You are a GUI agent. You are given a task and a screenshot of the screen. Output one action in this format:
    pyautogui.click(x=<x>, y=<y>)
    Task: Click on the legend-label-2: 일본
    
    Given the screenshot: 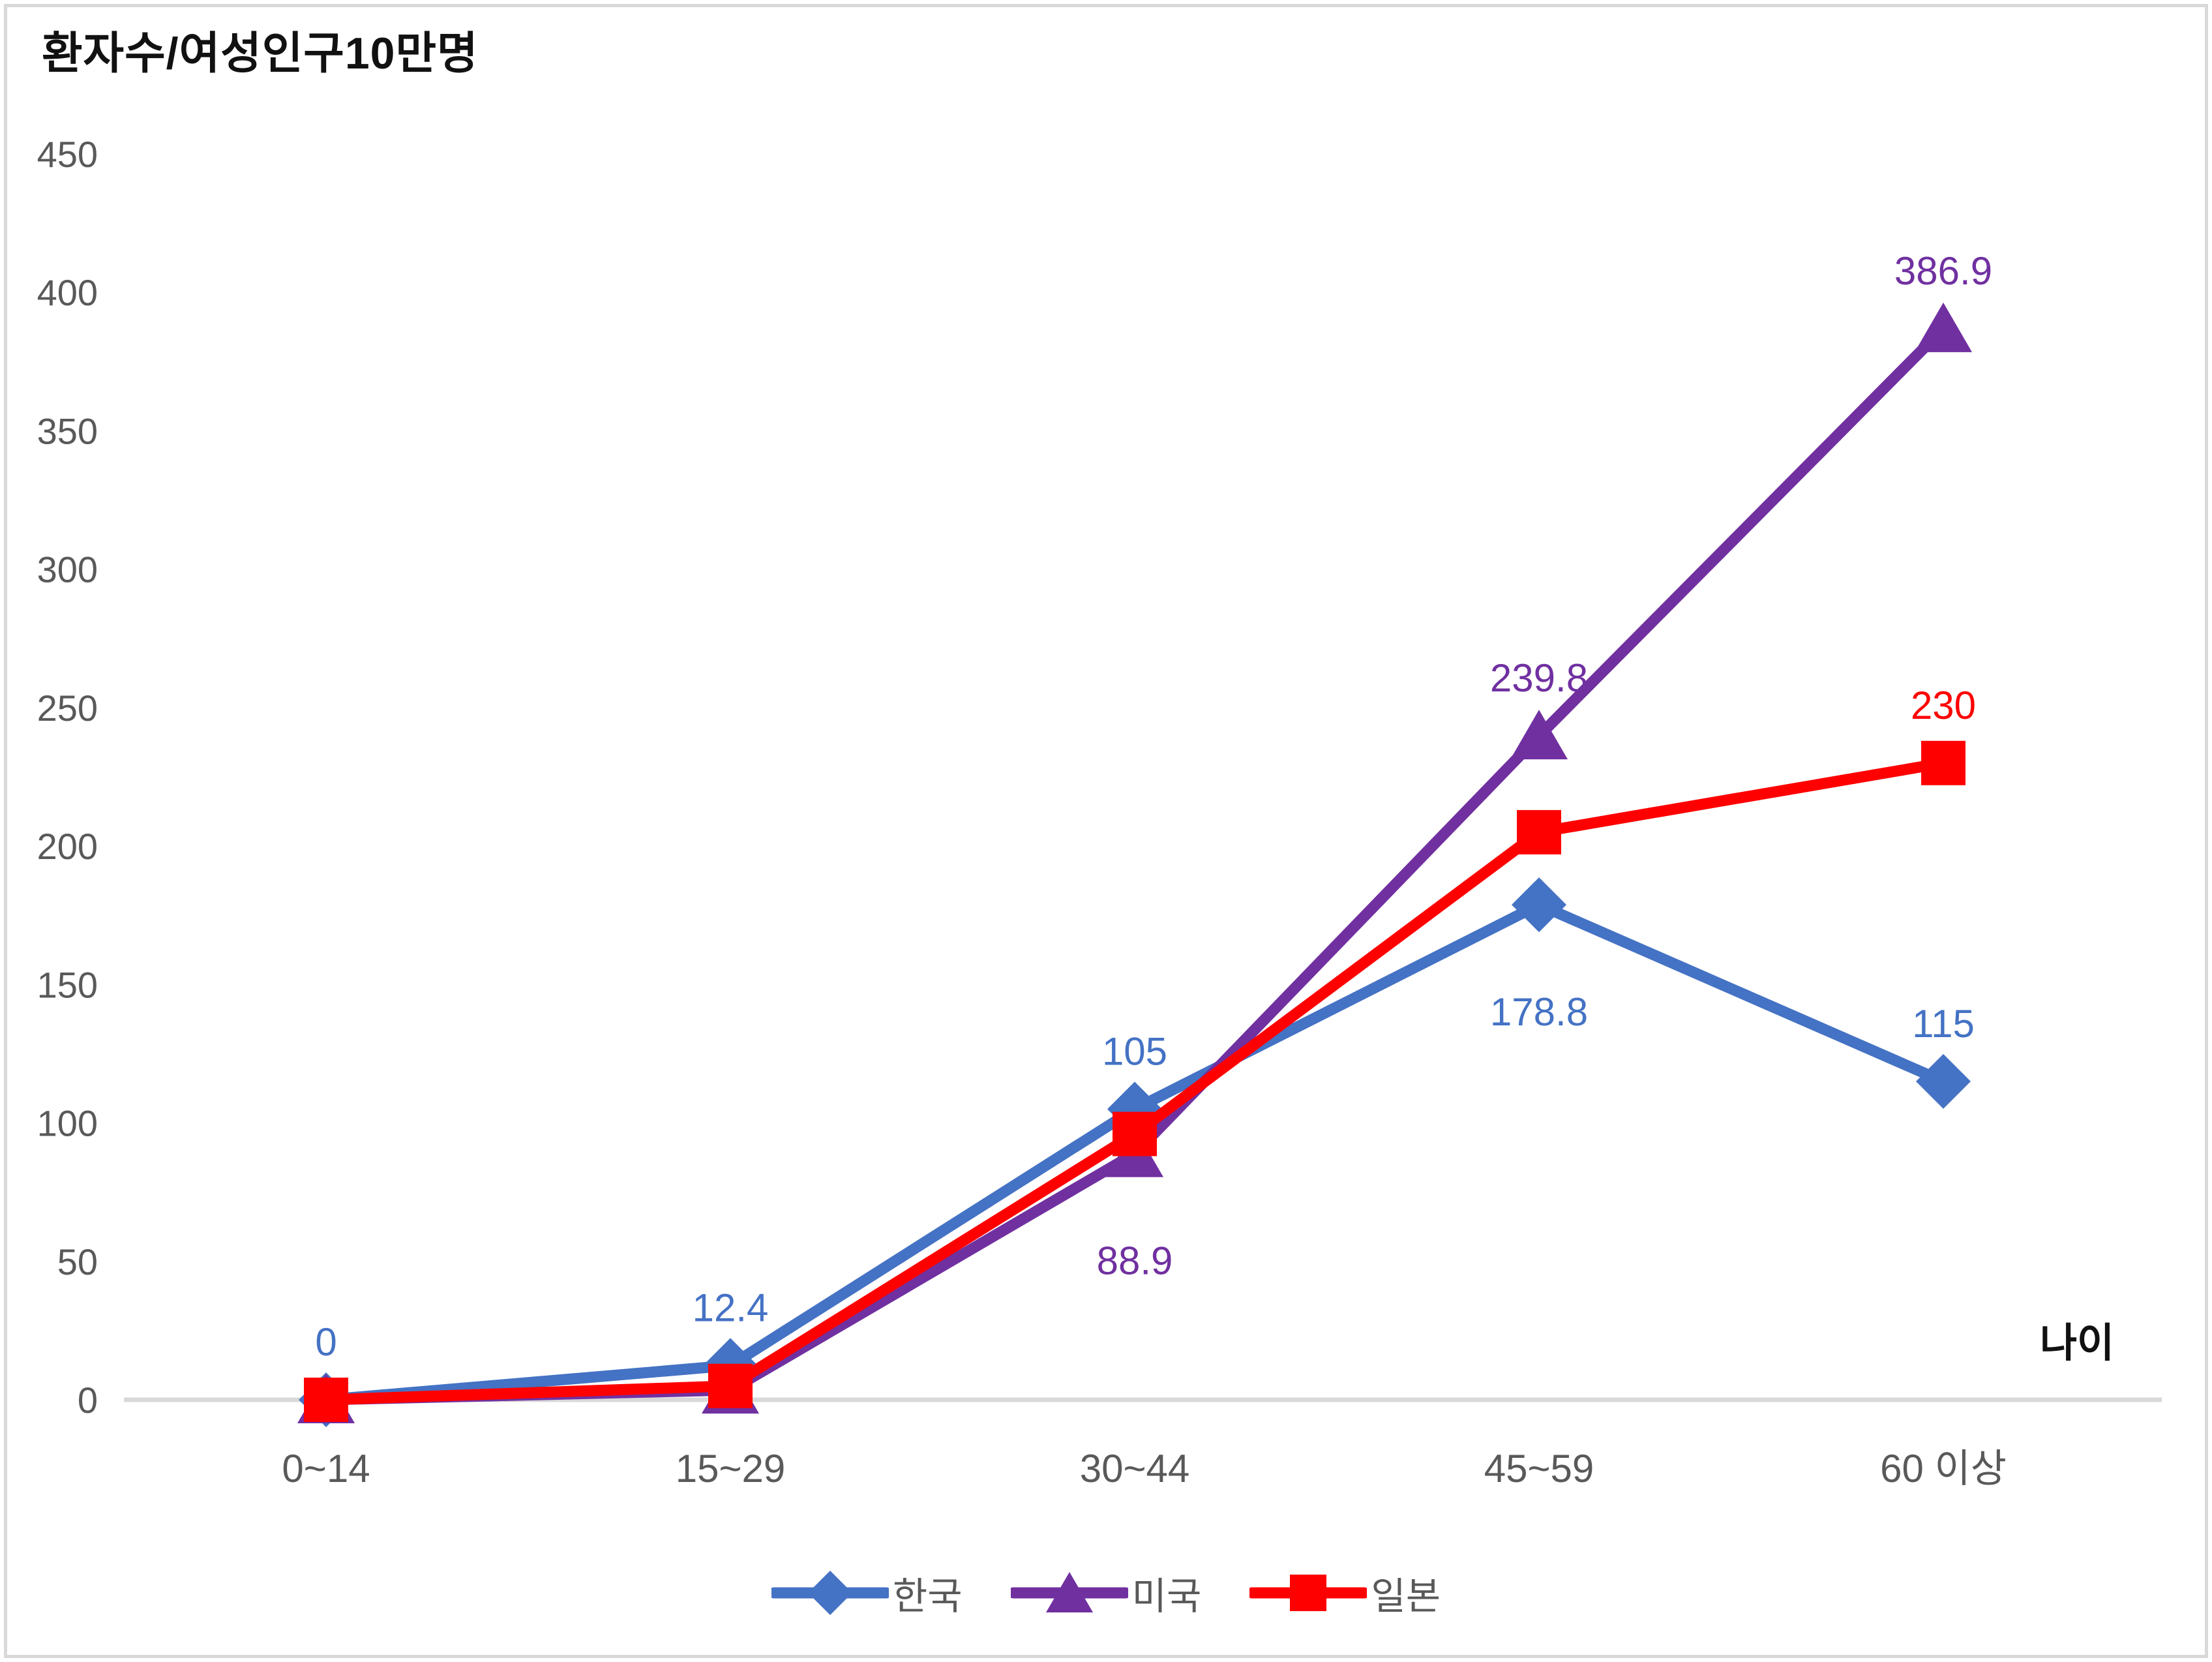 What is the action you would take?
    pyautogui.click(x=1406, y=1596)
    